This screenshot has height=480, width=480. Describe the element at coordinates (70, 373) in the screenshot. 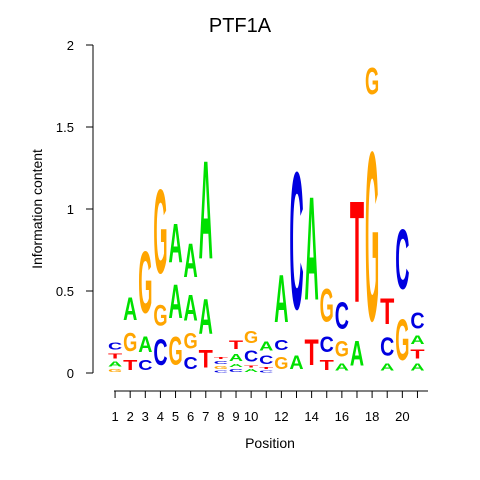

I see `y-tick-label: 0` at that location.